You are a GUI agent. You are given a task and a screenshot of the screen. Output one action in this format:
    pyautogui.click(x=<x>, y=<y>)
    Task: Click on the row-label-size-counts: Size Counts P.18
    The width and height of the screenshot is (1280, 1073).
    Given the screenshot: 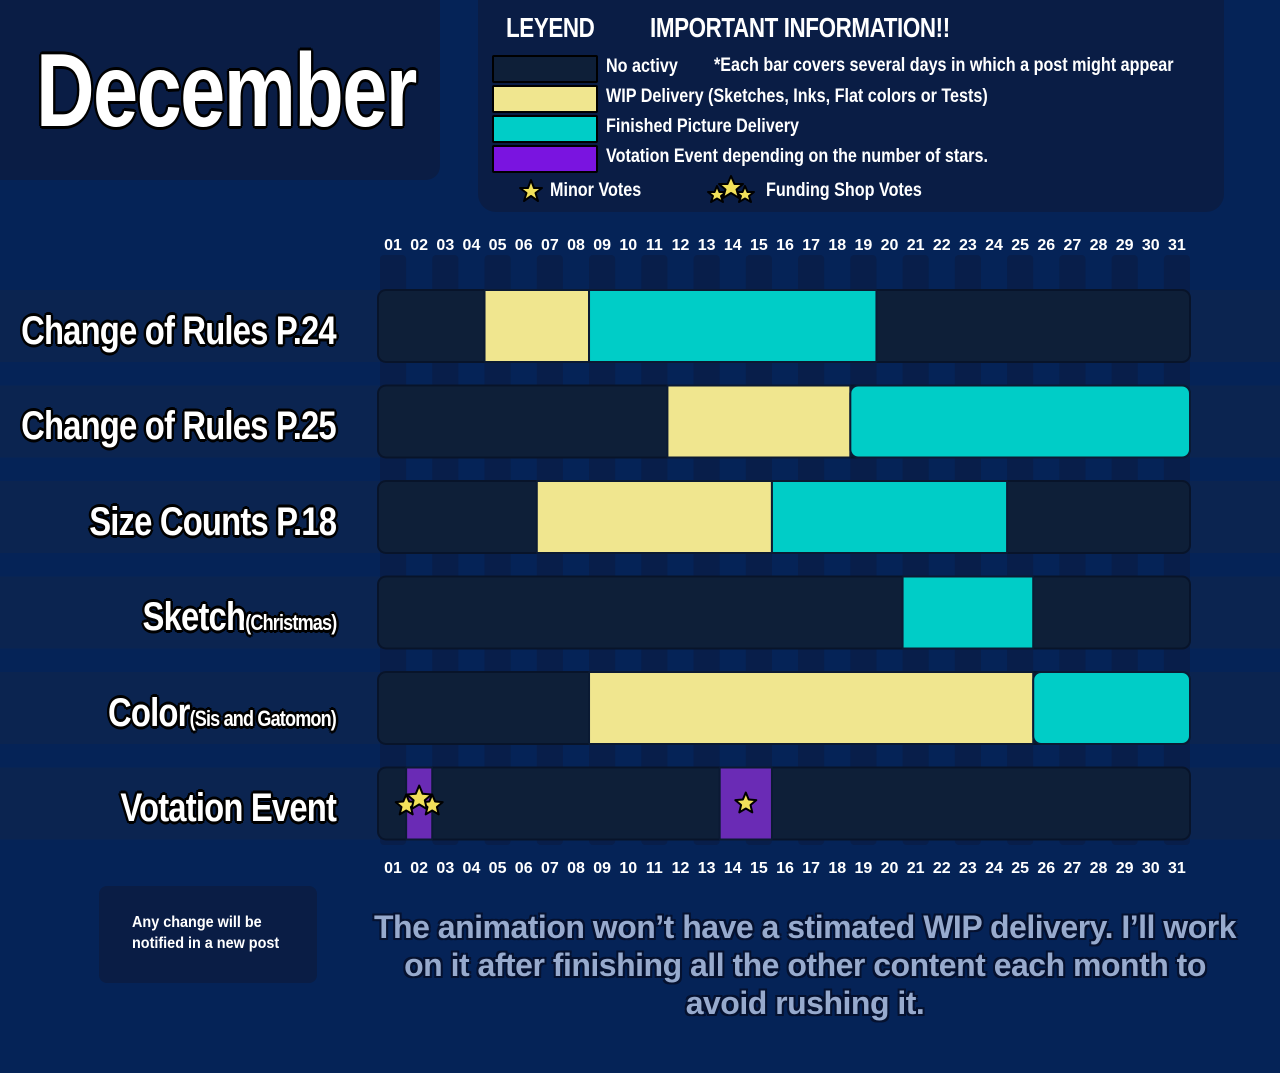 What is the action you would take?
    pyautogui.click(x=213, y=522)
    